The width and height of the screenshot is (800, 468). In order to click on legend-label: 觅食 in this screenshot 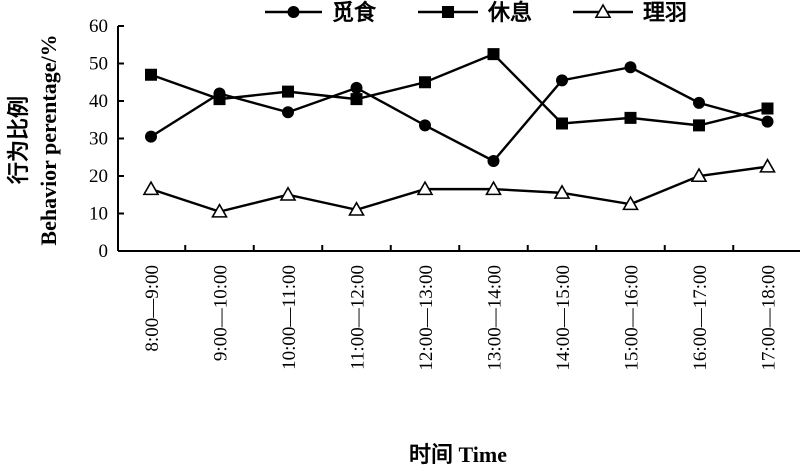, I will do `click(354, 12)`.